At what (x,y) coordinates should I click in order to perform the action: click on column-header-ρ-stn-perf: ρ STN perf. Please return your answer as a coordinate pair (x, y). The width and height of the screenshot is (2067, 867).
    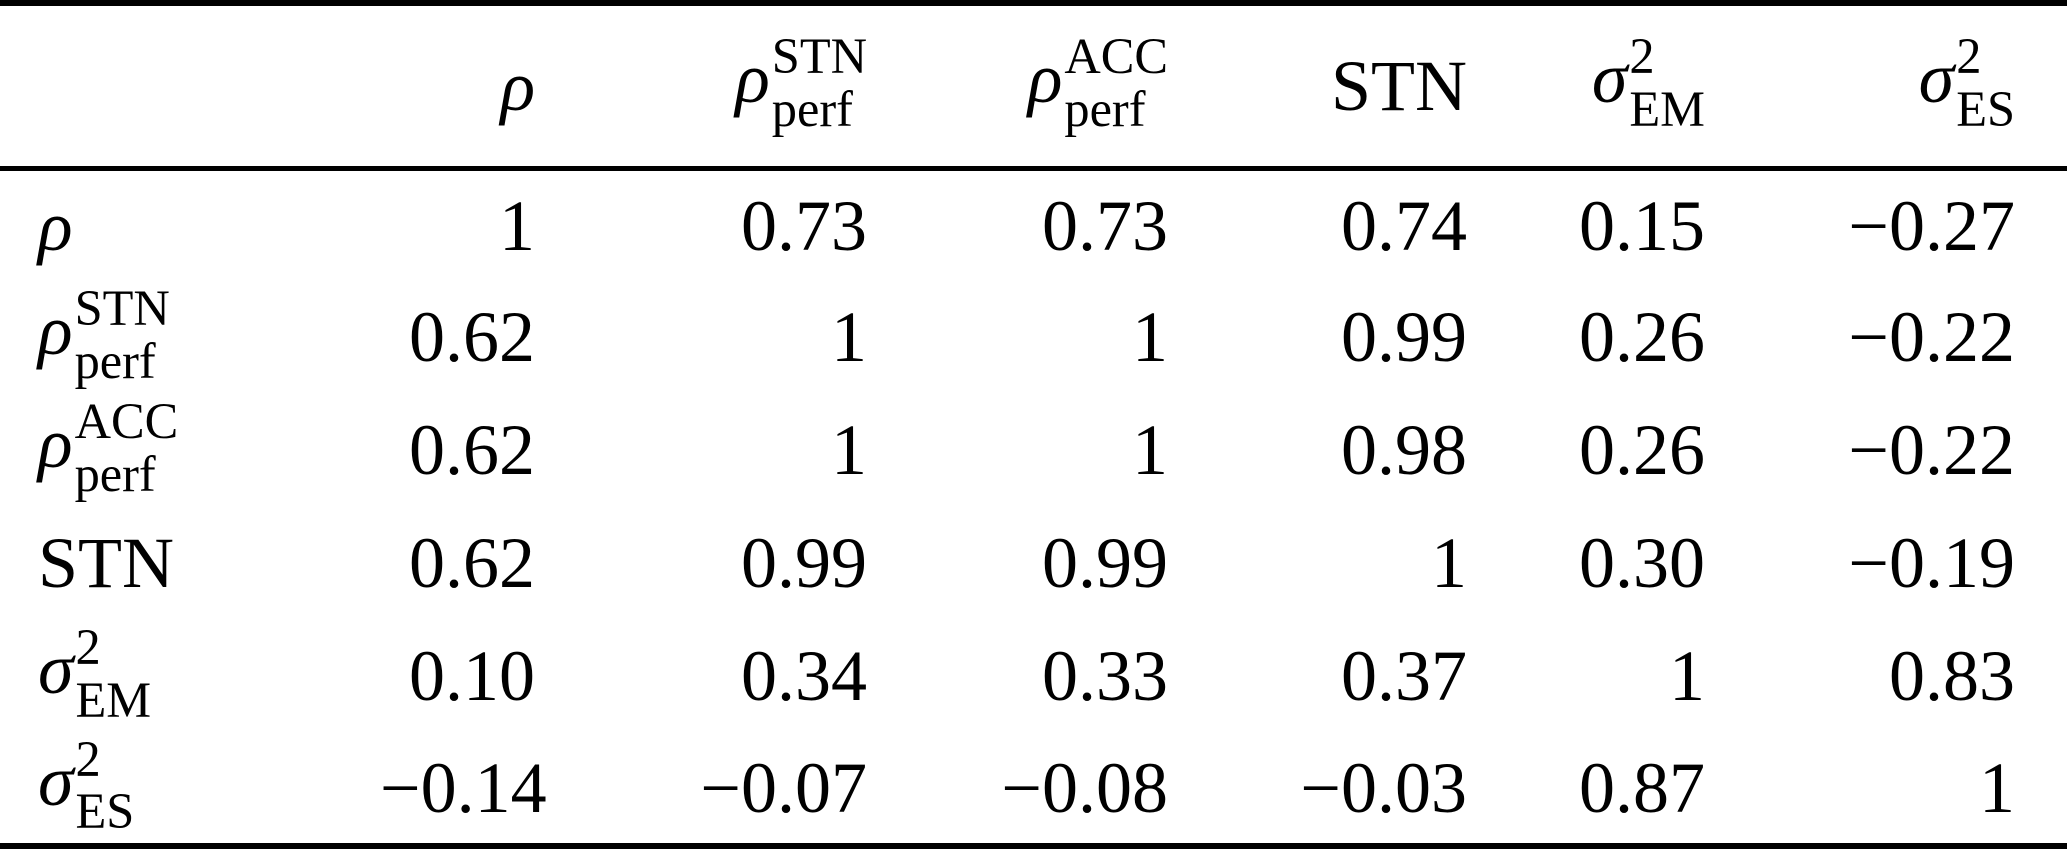
    Looking at the image, I should click on (701, 87).